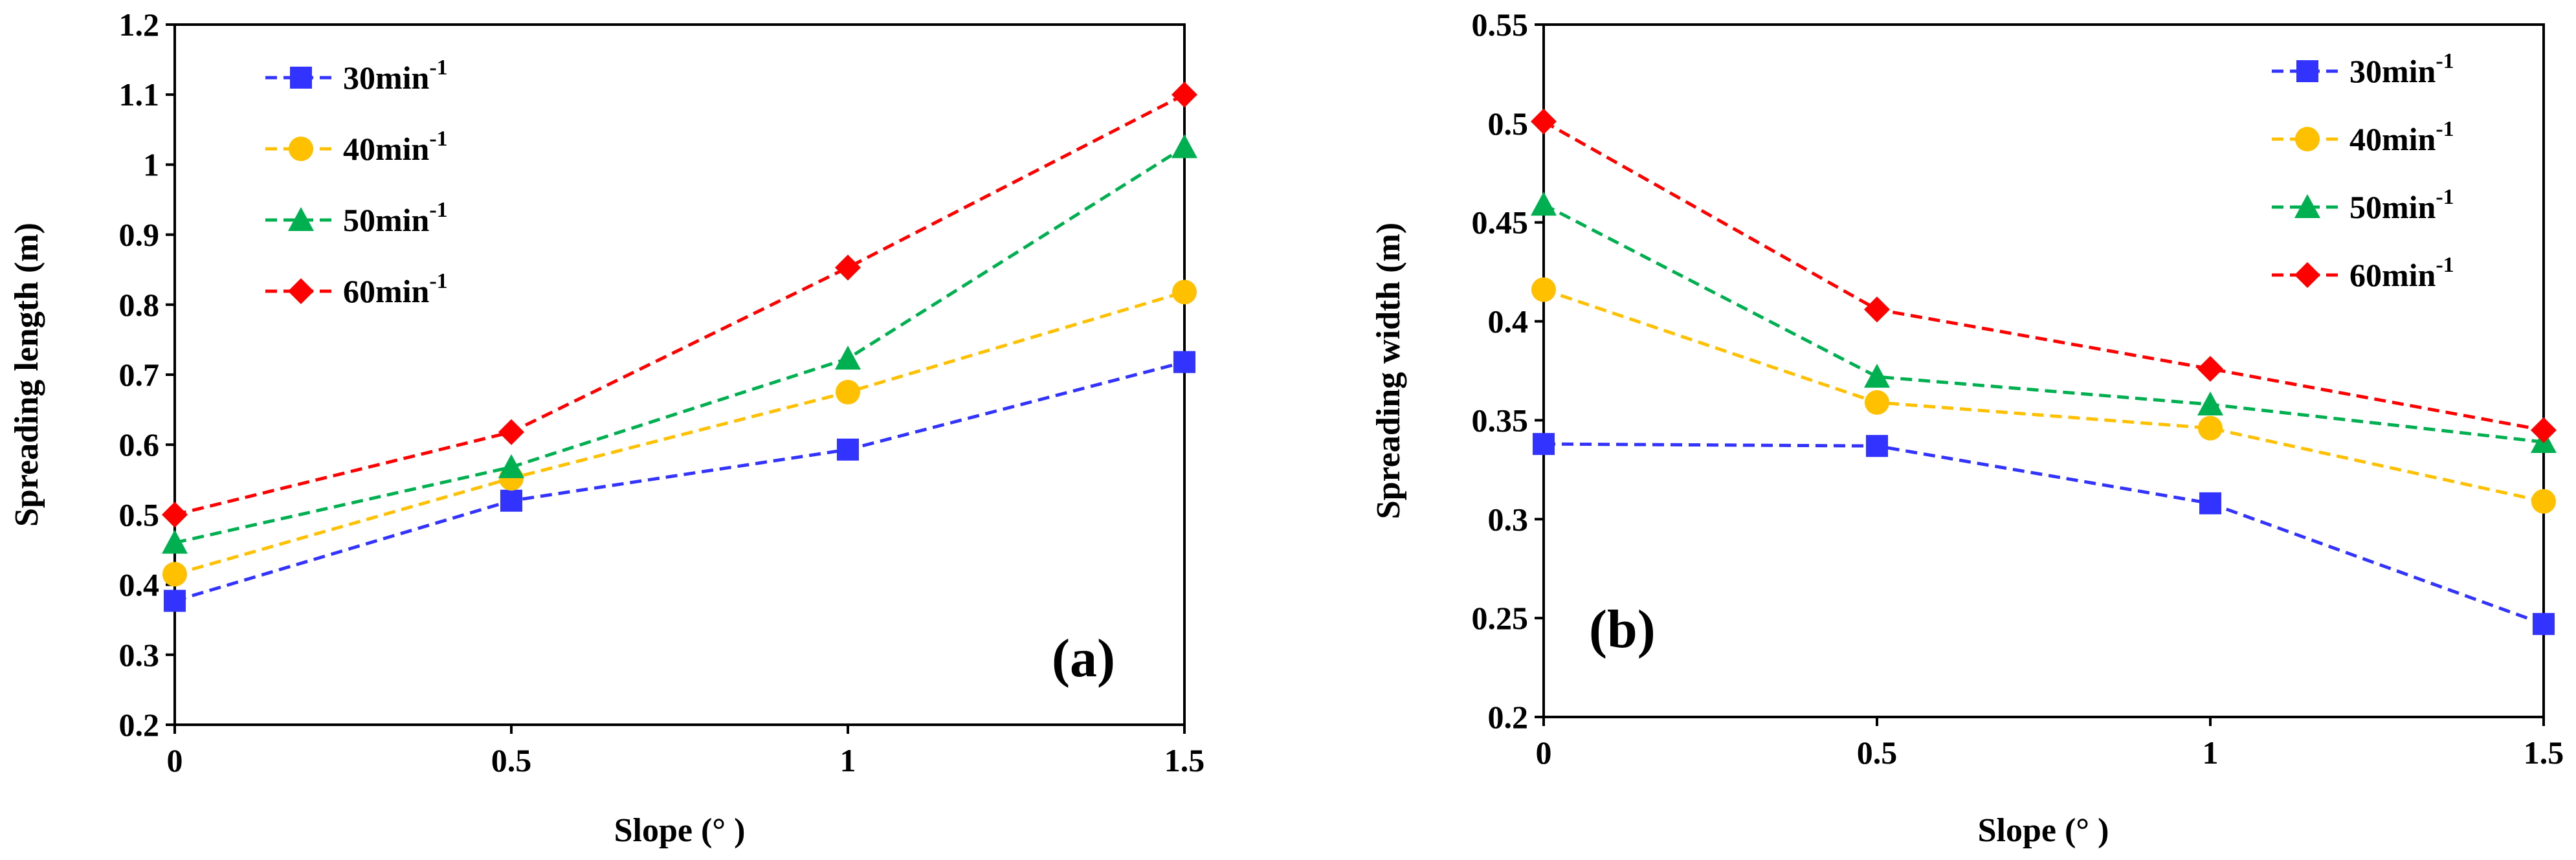 The height and width of the screenshot is (860, 2576). Describe the element at coordinates (848, 760) in the screenshot. I see `x-tick-label: 1` at that location.